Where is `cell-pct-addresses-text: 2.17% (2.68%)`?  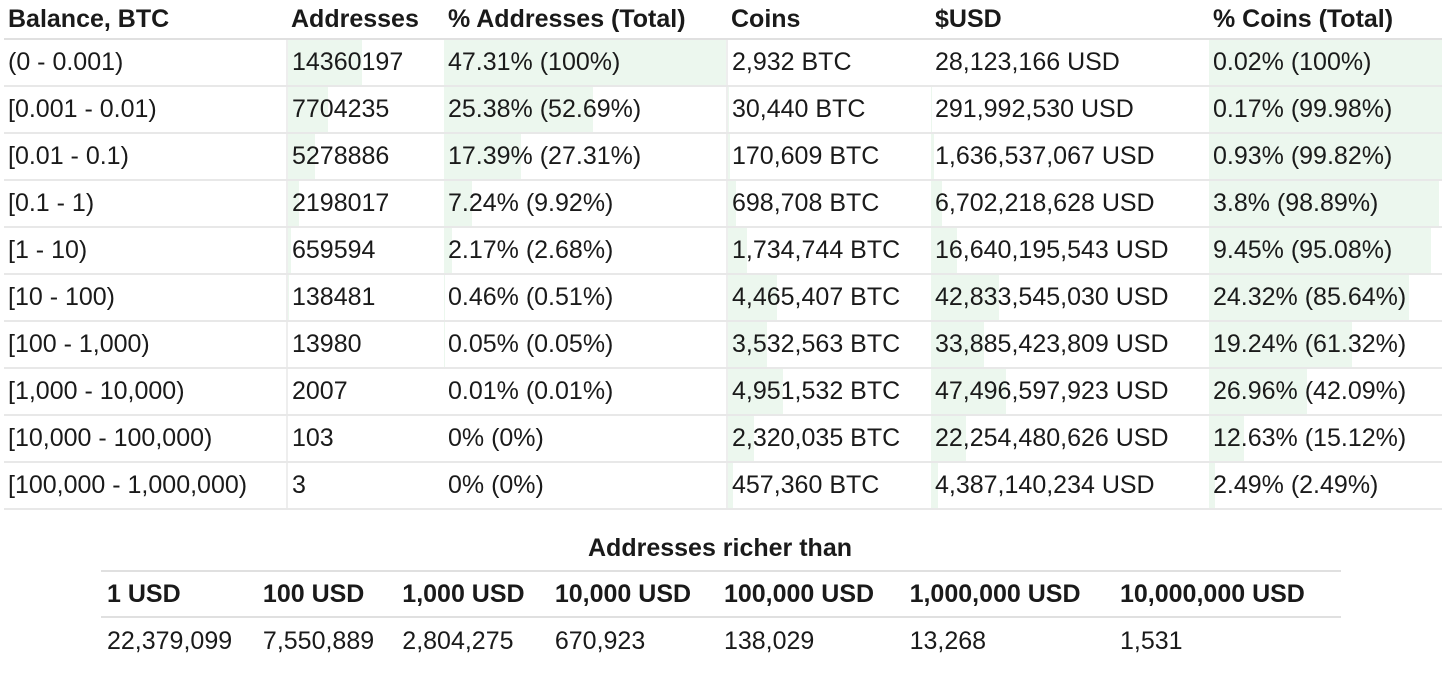
cell-pct-addresses-text: 2.17% (2.68%) is located at coordinates (531, 250).